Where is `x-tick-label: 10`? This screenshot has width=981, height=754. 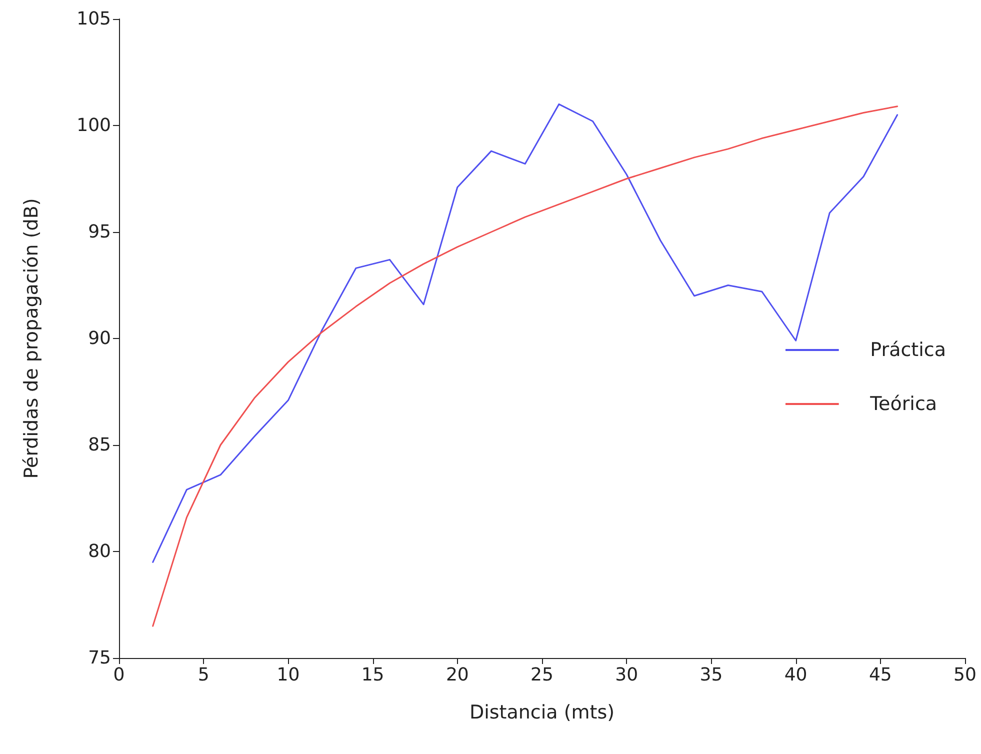 x-tick-label: 10 is located at coordinates (288, 675).